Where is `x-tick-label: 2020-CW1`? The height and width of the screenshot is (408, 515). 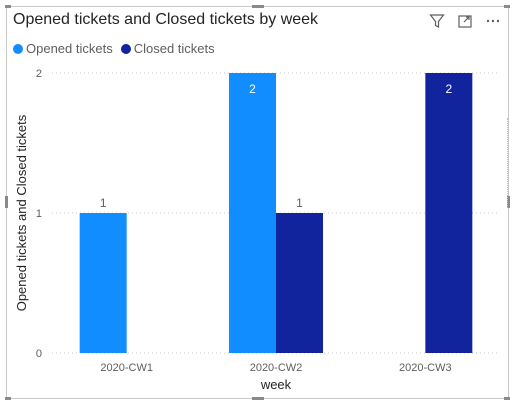
x-tick-label: 2020-CW1 is located at coordinates (126, 368).